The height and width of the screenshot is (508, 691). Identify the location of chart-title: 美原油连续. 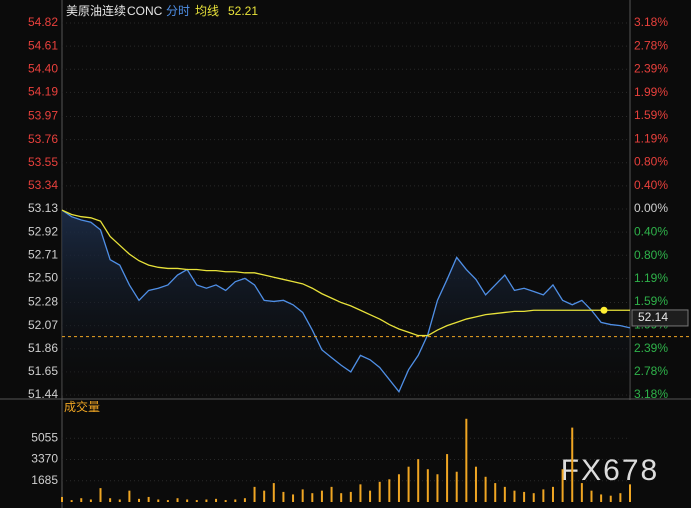
(96, 10).